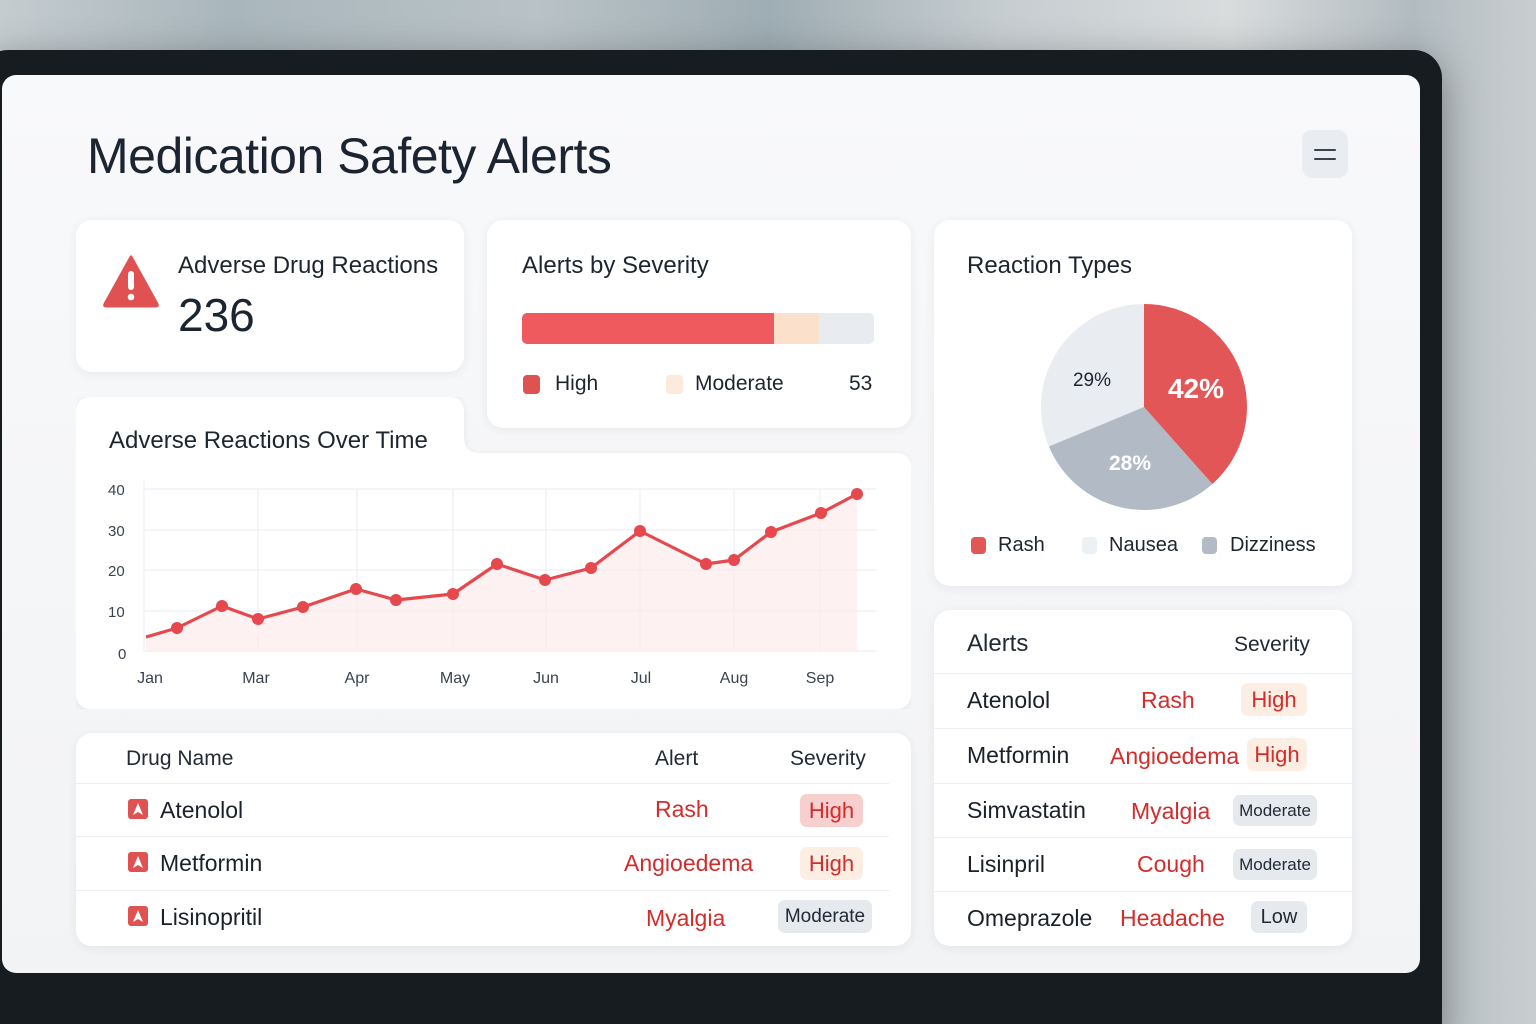  What do you see at coordinates (998, 643) in the screenshot?
I see `alerts-list-title: Alerts` at bounding box center [998, 643].